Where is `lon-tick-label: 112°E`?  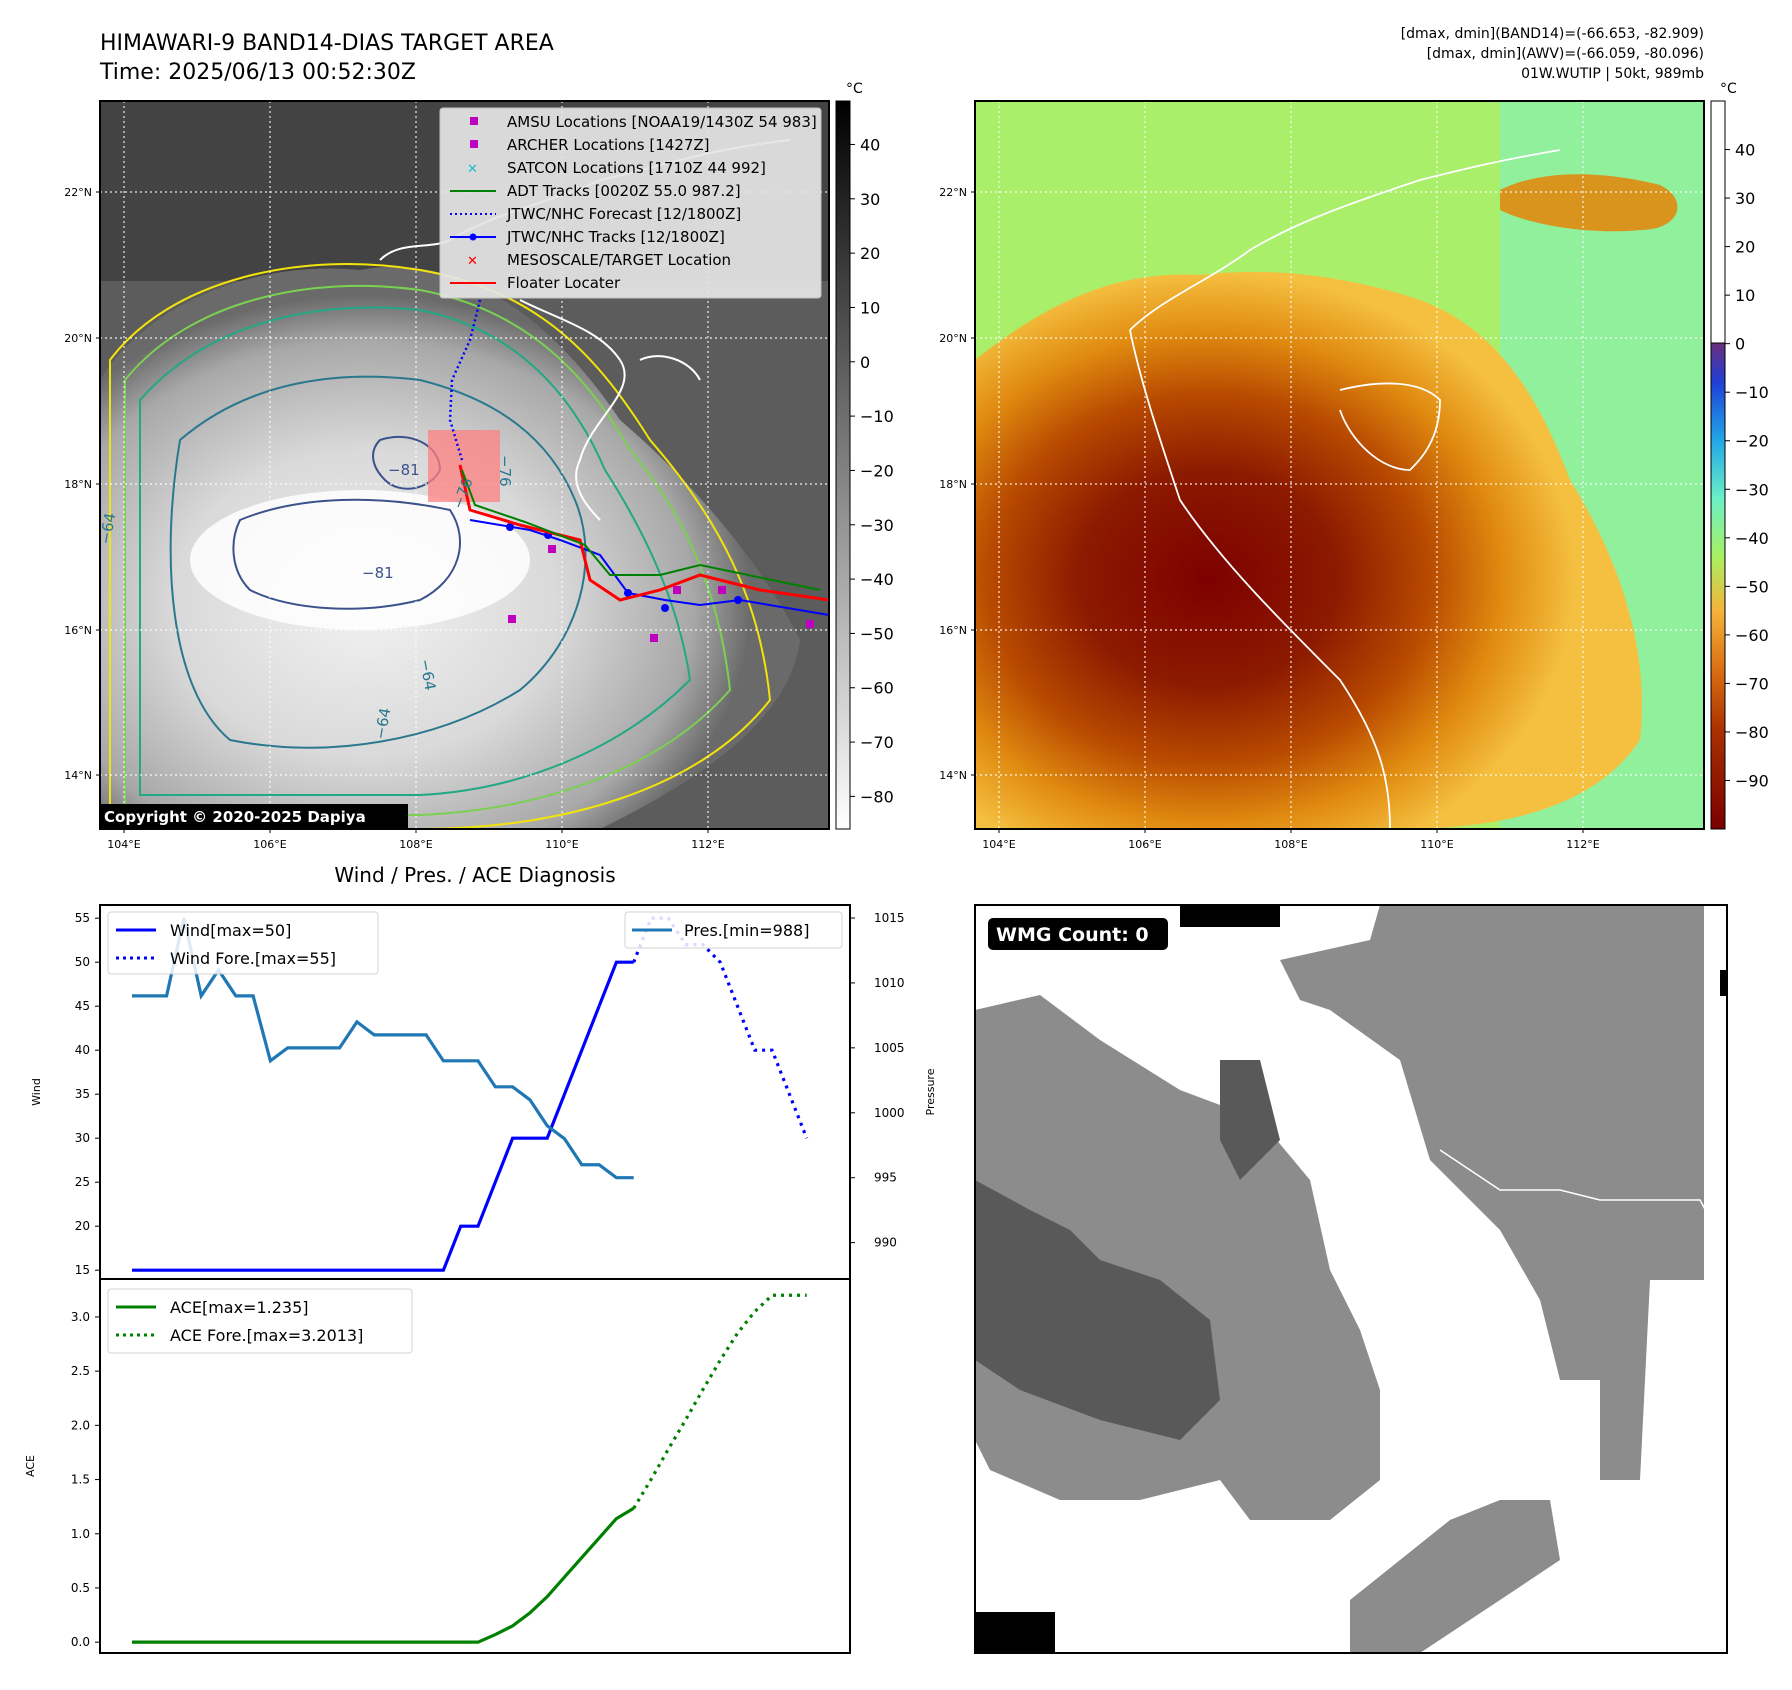 lon-tick-label: 112°E is located at coordinates (707, 844).